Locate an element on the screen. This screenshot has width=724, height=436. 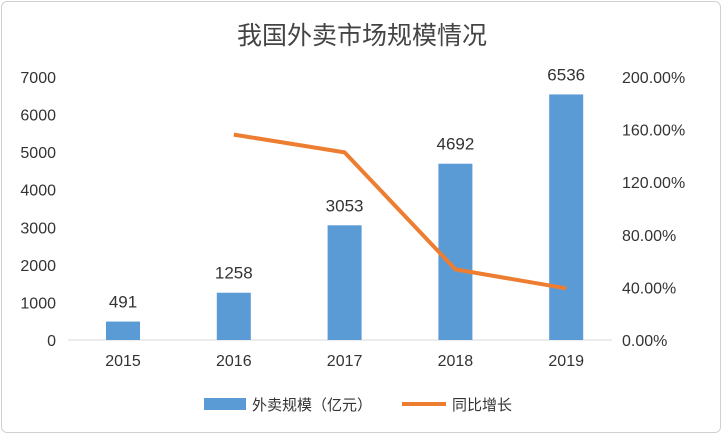
bar-data-label: 491 is located at coordinates (123, 302).